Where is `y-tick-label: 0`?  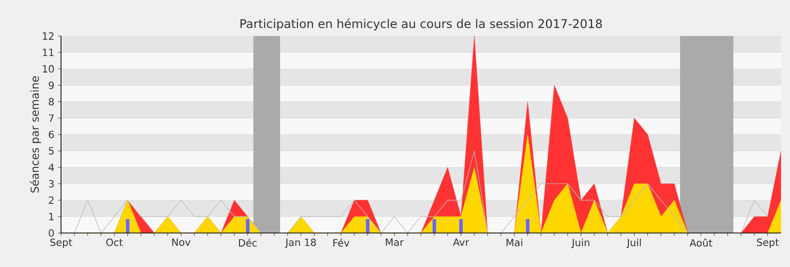
y-tick-label: 0 is located at coordinates (51, 233).